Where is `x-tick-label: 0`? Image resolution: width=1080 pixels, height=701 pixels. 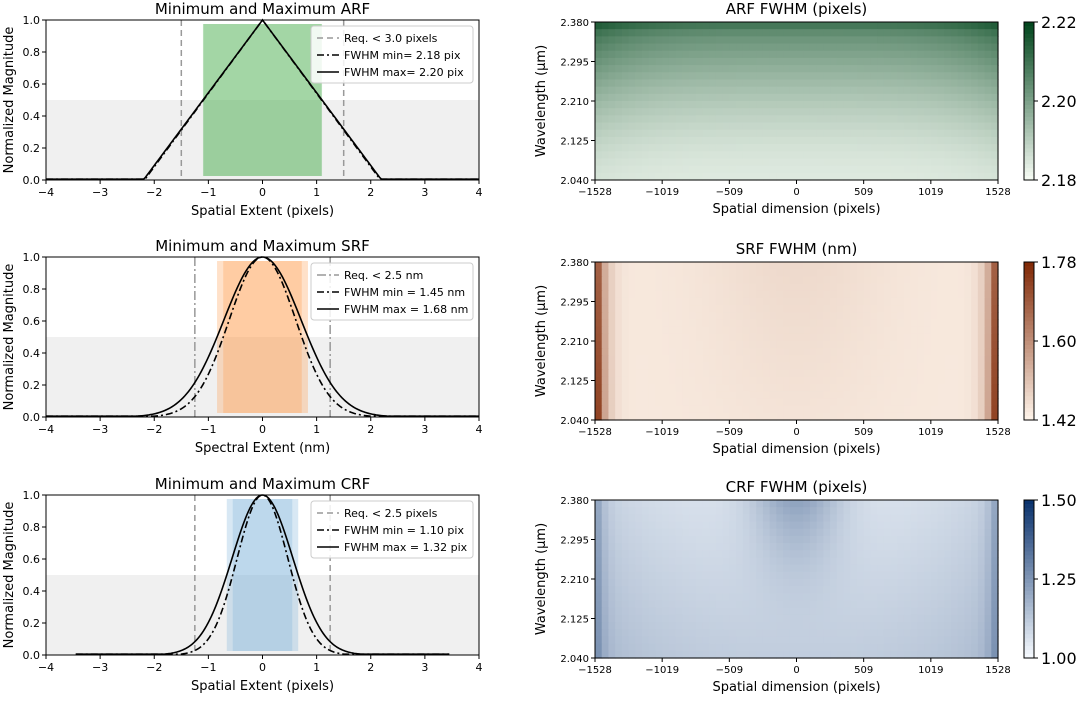
x-tick-label: 0 is located at coordinates (262, 429).